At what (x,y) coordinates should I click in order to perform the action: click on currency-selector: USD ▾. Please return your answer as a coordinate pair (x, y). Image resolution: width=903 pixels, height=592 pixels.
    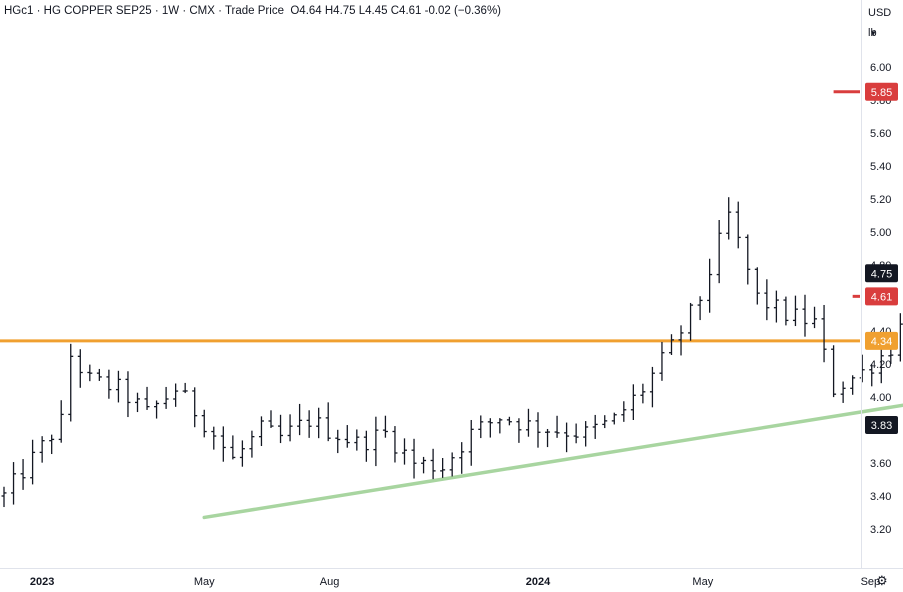
    Looking at the image, I should click on (880, 20).